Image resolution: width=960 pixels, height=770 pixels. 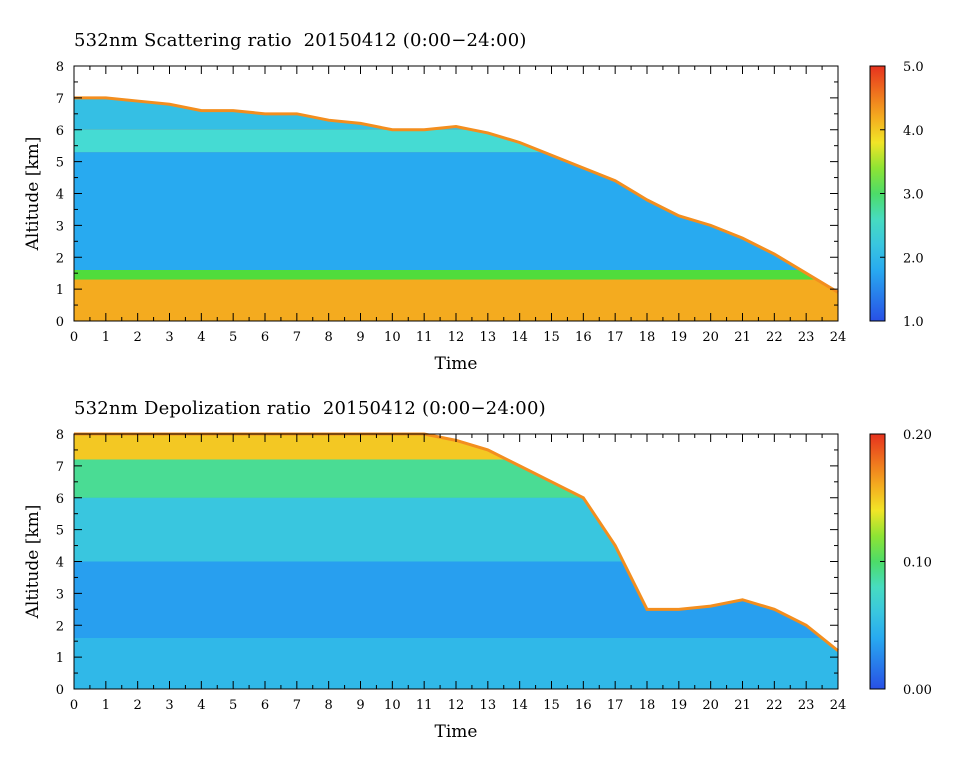 I want to click on colorbar-tick-label: 5.0, so click(x=913, y=67).